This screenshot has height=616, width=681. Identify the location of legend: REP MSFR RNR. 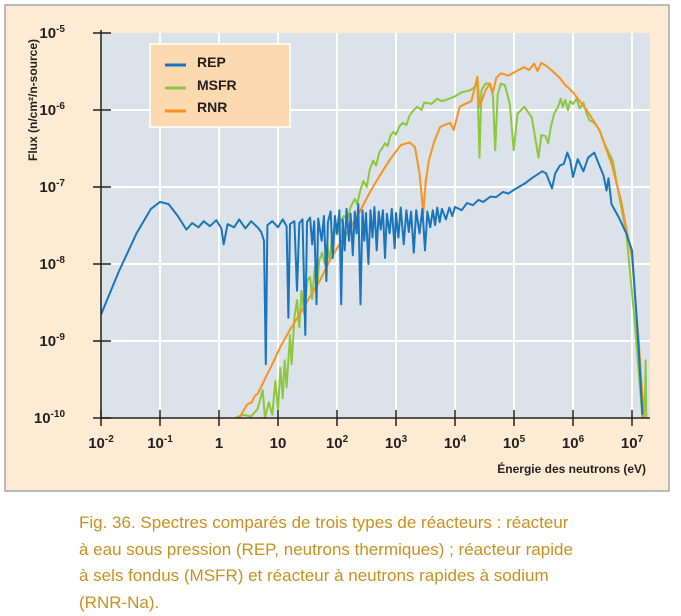
(220, 85).